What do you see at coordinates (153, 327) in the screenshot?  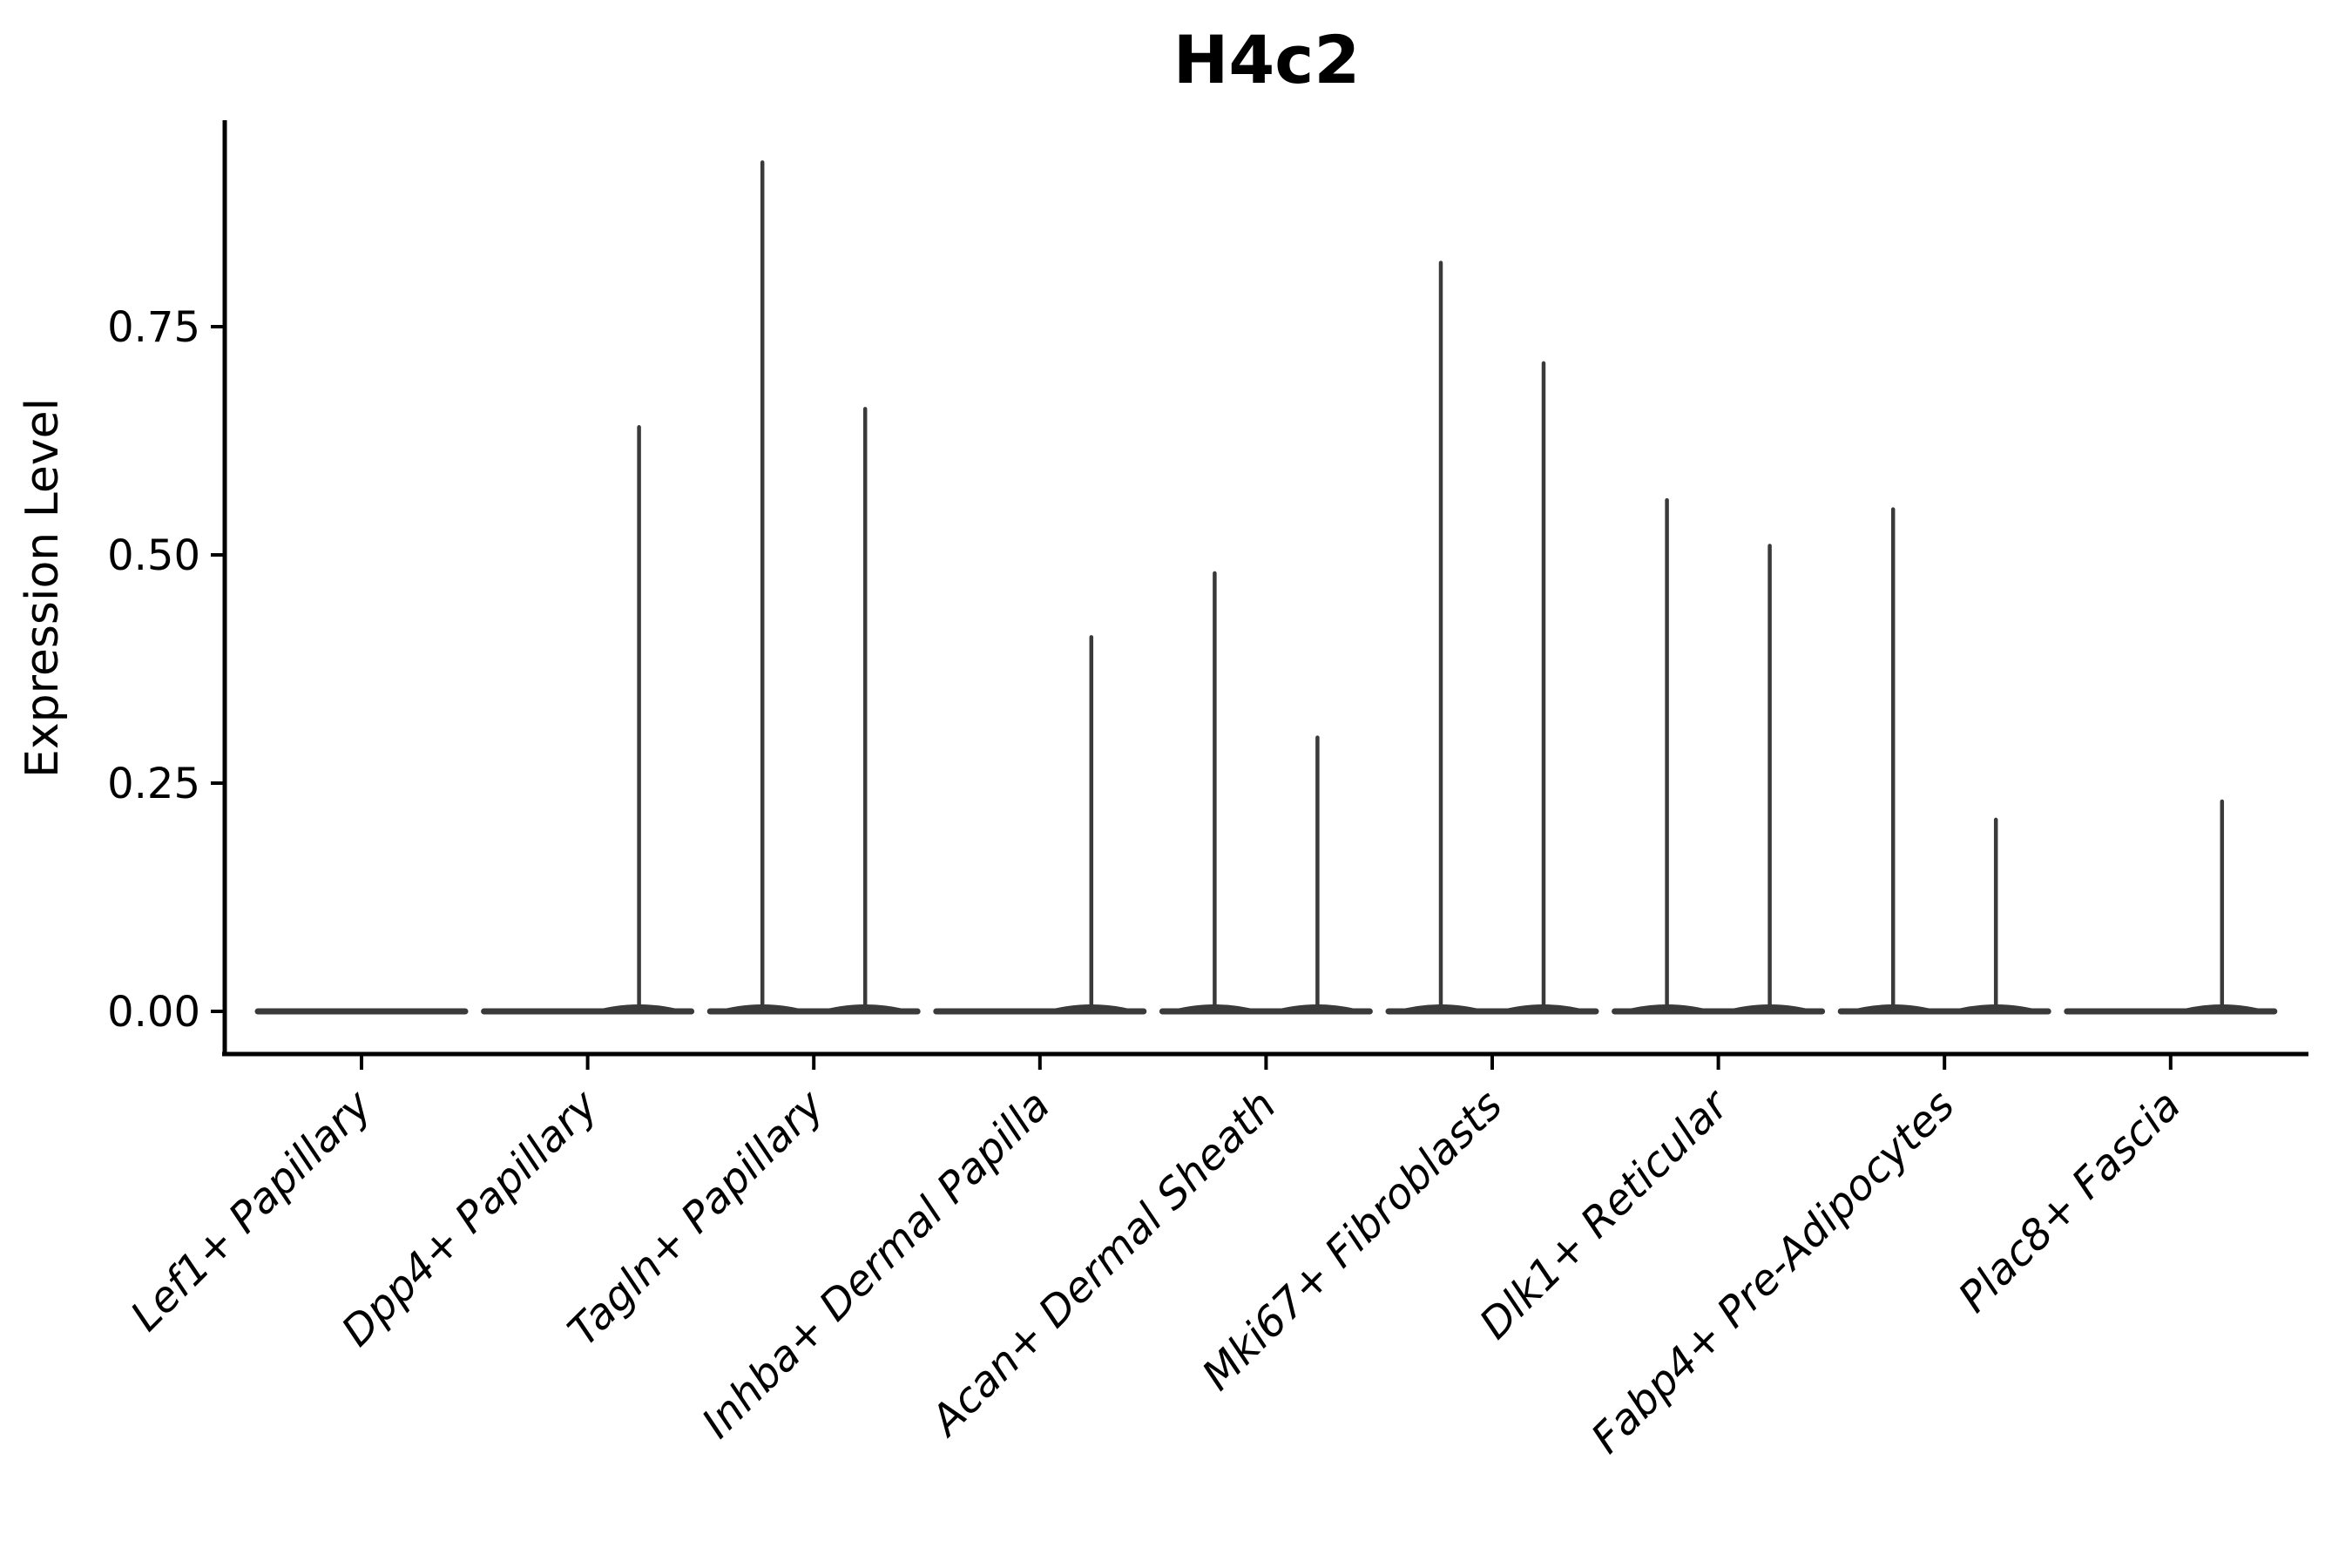 I see `y-tick-label: 0.75` at bounding box center [153, 327].